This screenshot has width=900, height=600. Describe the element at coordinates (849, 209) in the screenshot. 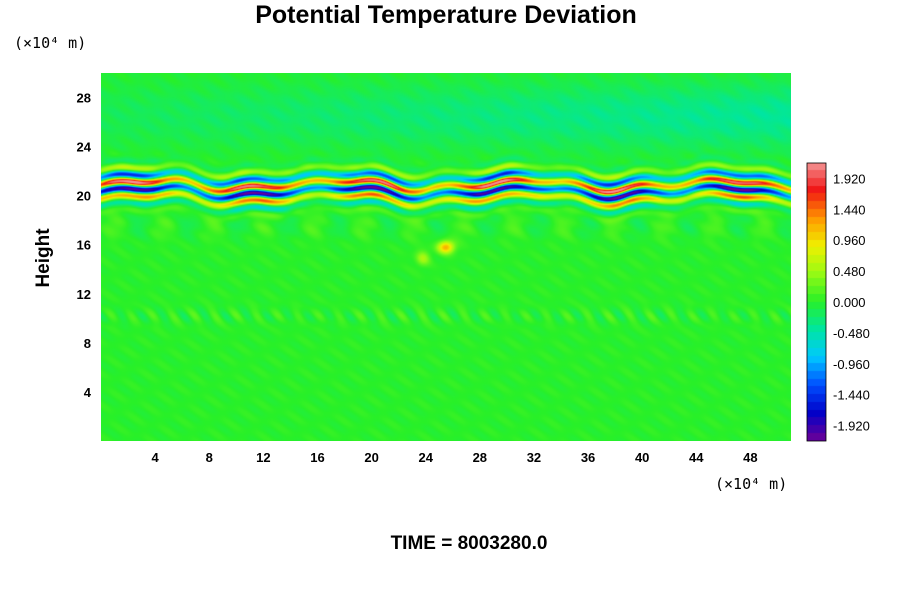

I see `colorbar-tick-label: 1.440` at that location.